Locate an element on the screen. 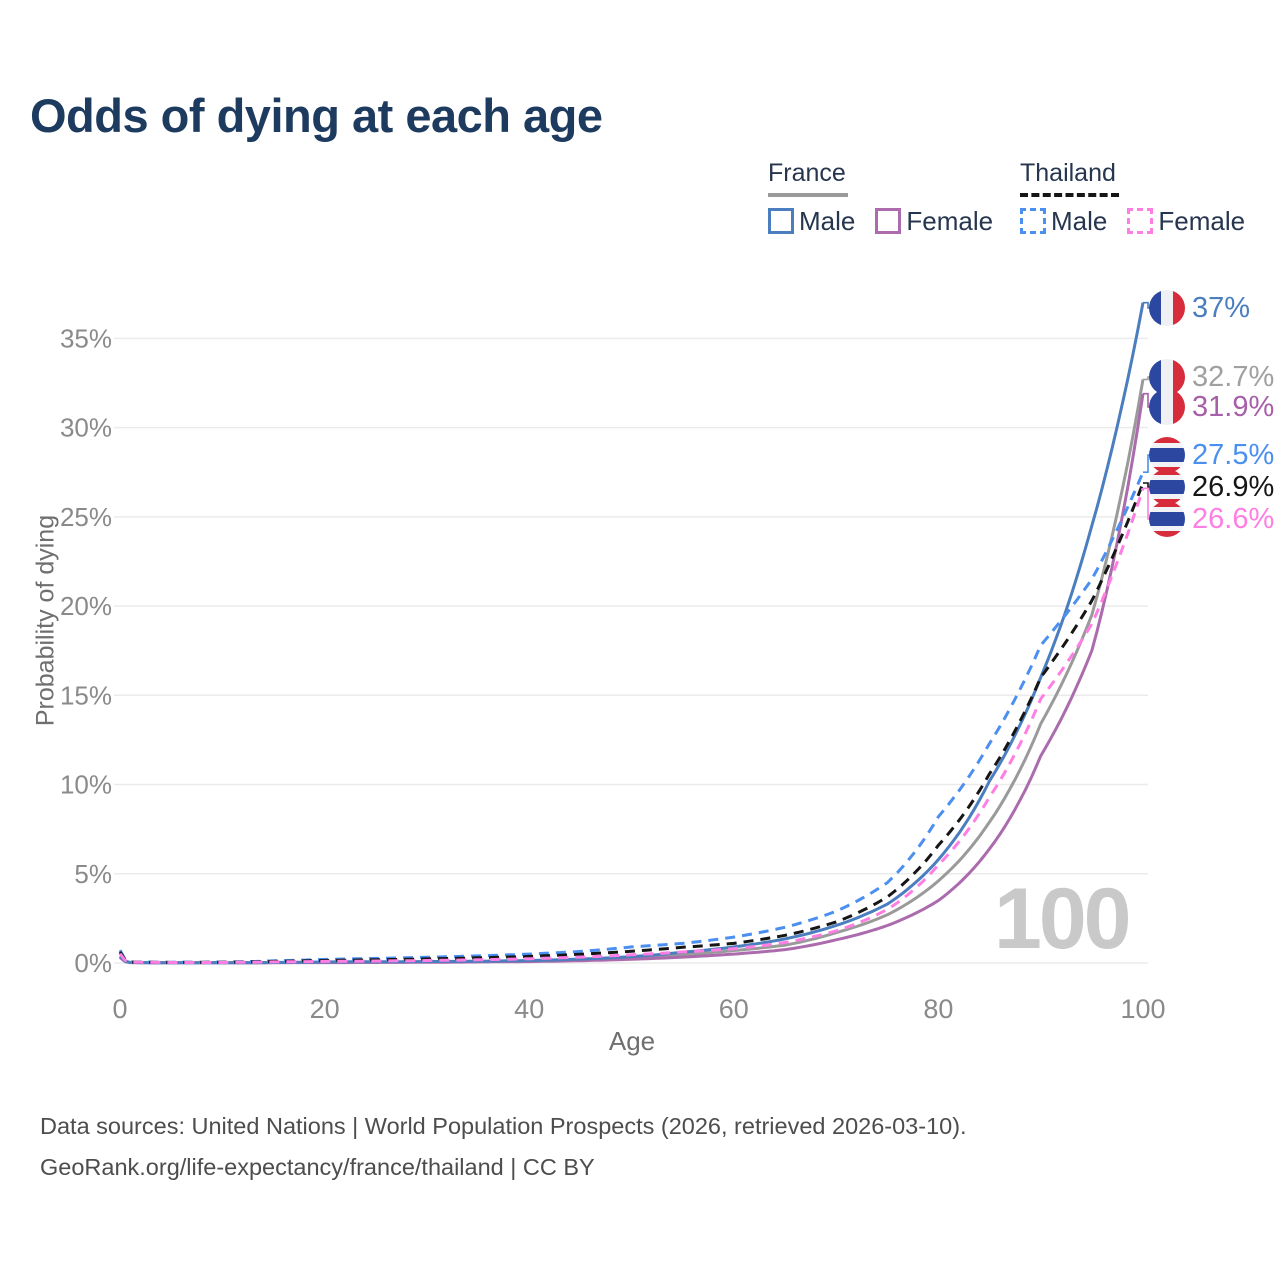  age-watermark: 100 is located at coordinates (1062, 919).